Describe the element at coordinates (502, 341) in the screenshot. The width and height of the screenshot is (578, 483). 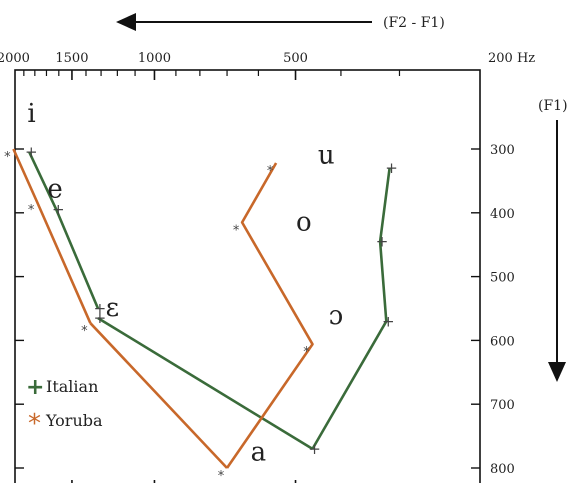
I see `y-tick-label: 600` at that location.